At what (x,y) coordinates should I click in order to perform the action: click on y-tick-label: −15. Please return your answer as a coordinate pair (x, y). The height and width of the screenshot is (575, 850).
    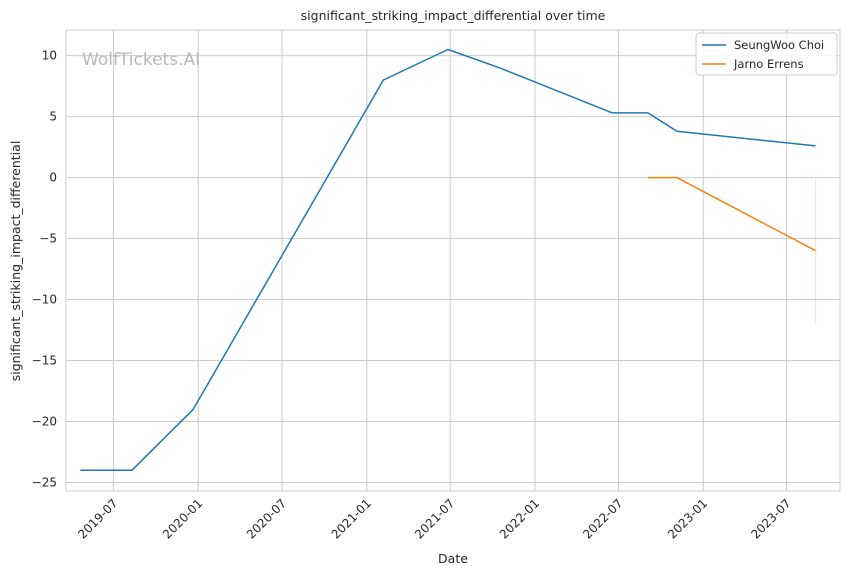
    Looking at the image, I should click on (44, 361).